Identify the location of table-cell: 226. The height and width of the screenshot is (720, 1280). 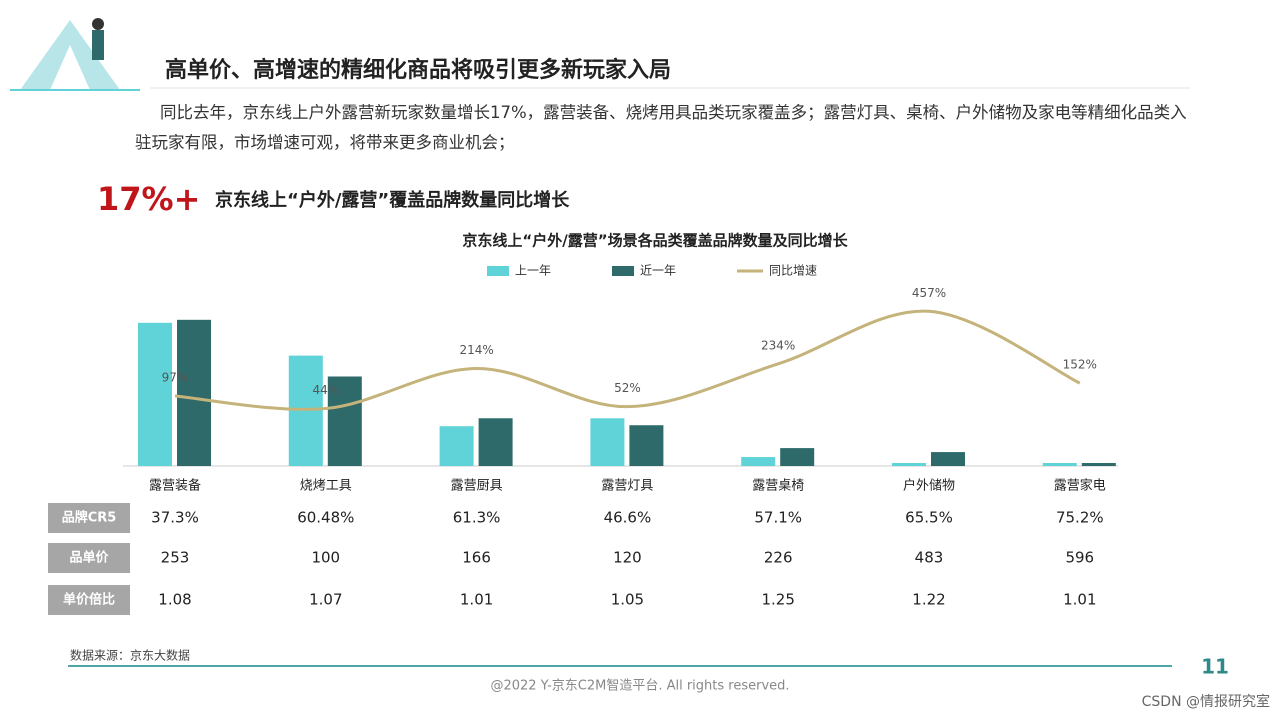
(778, 558).